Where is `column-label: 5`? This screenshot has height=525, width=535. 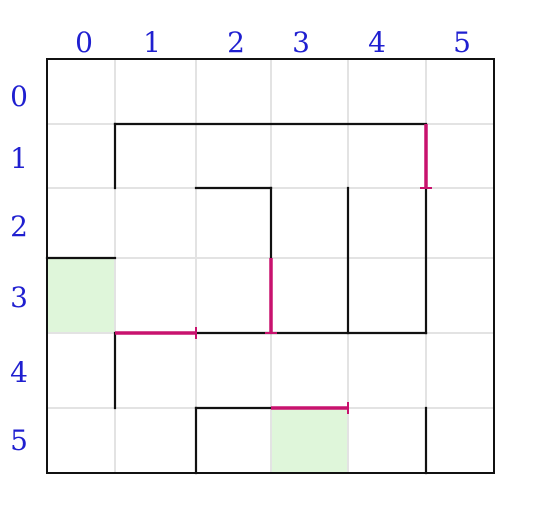 column-label: 5 is located at coordinates (462, 42).